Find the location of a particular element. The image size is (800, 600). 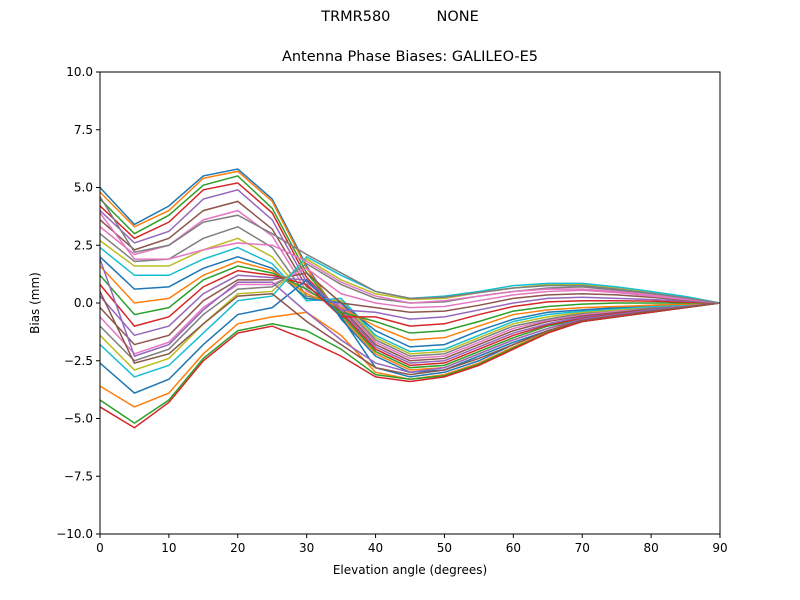

y-tick-label: −2.5 is located at coordinates (78, 361).